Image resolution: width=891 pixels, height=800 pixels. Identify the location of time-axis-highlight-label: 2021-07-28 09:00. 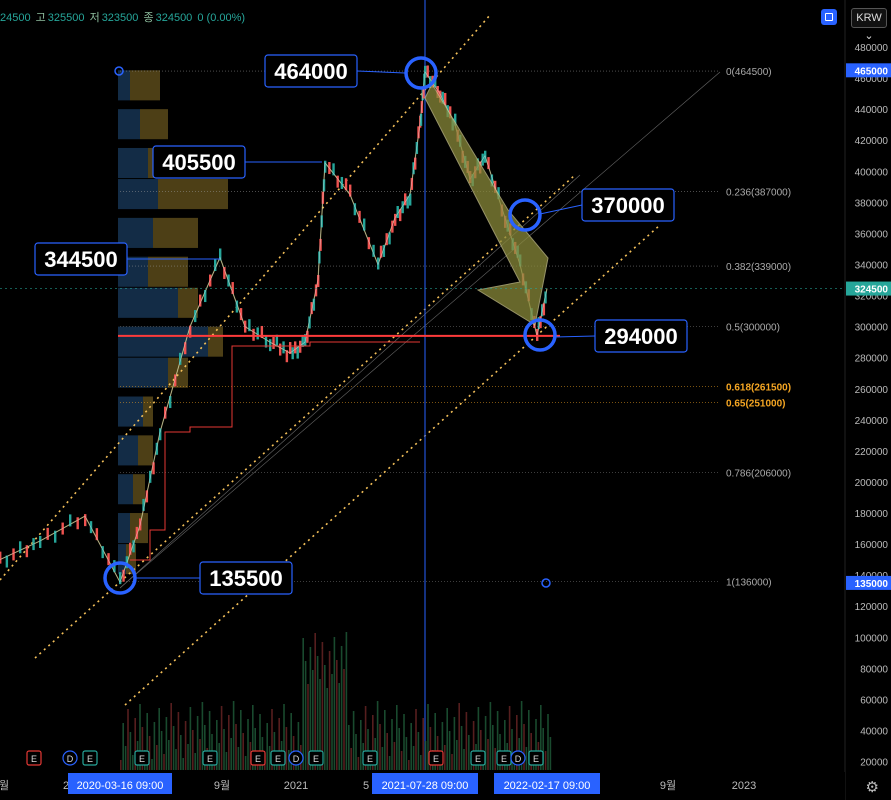
(425, 786).